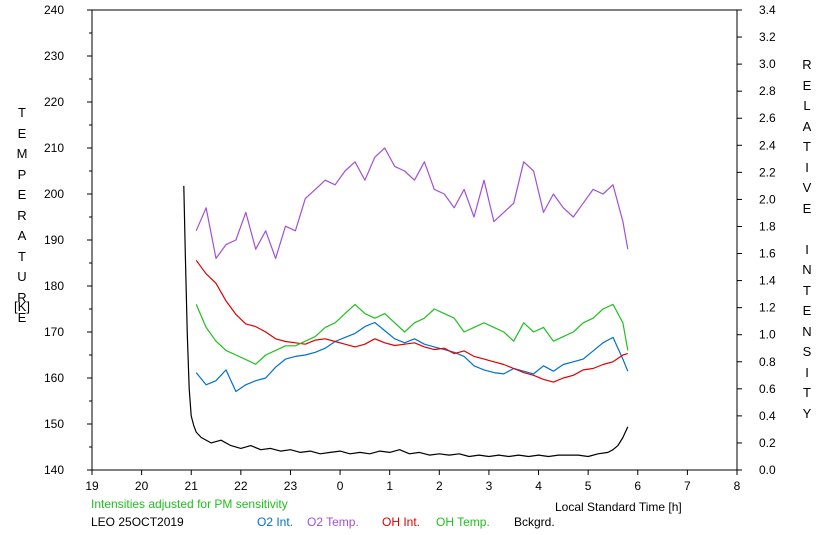 This screenshot has width=828, height=535. What do you see at coordinates (412, 334) in the screenshot?
I see `series-line-oh-temp` at bounding box center [412, 334].